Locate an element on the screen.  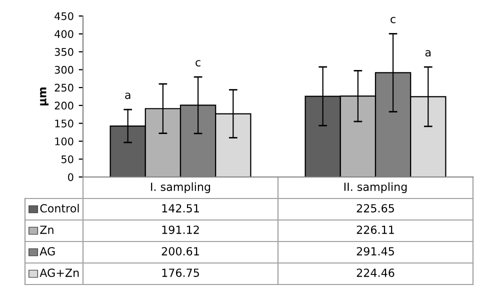
y-tick-label: 100 is located at coordinates (64, 141).